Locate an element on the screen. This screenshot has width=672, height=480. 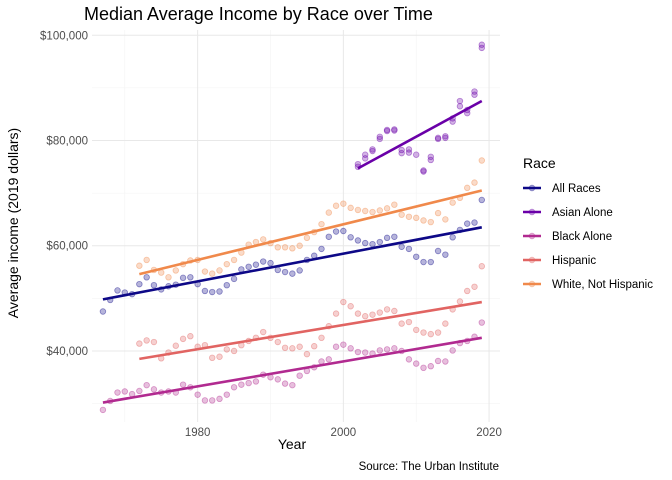
x-axis-ticks: 1980 2000 2020 is located at coordinates (343, 433).